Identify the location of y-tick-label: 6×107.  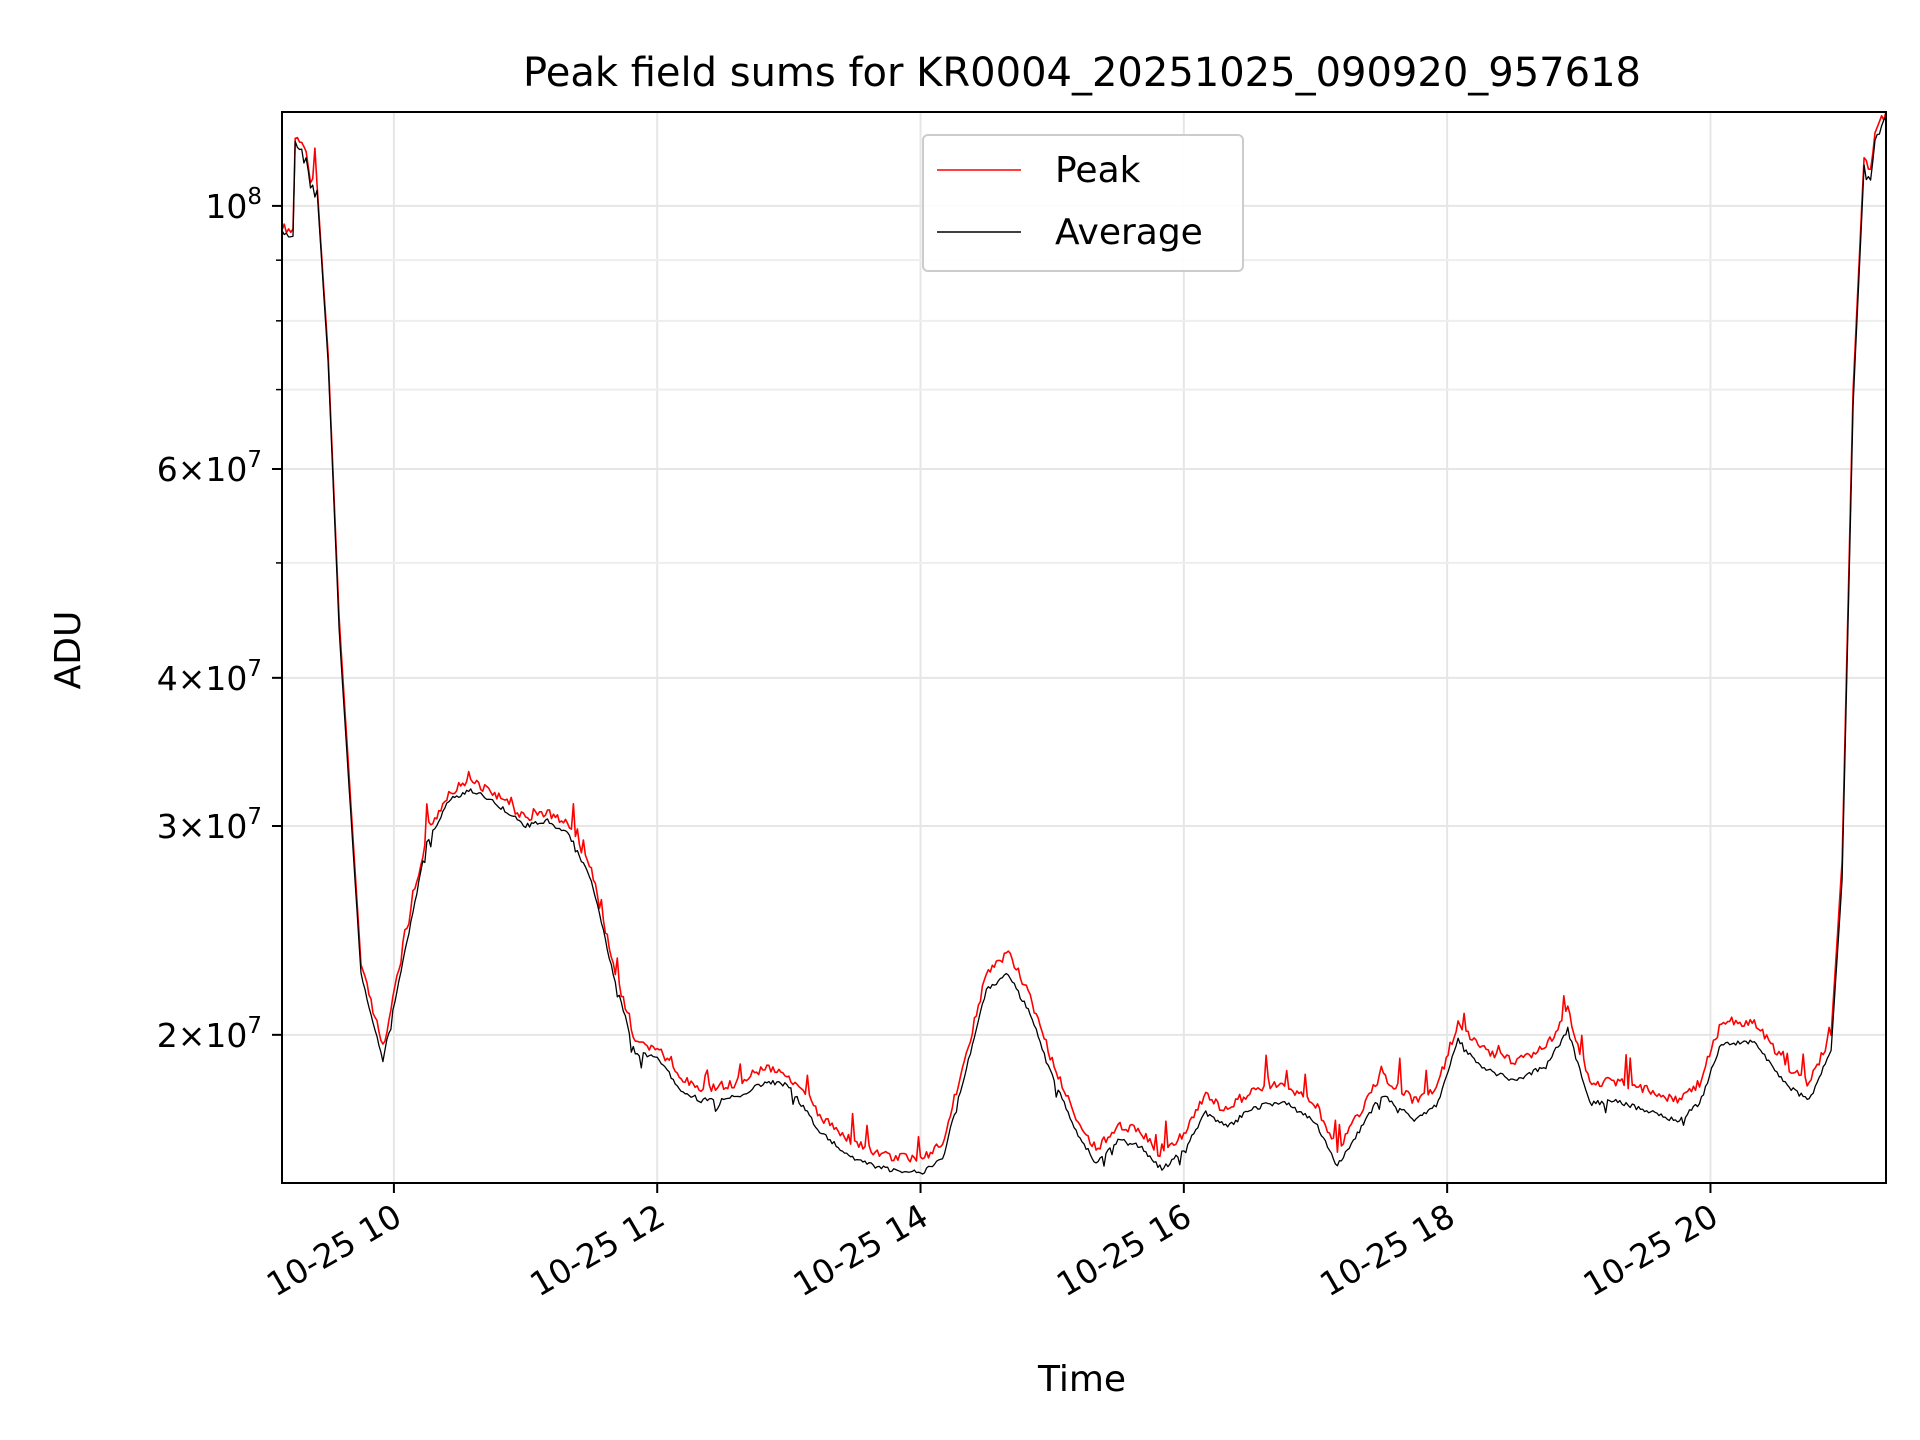
(209, 468).